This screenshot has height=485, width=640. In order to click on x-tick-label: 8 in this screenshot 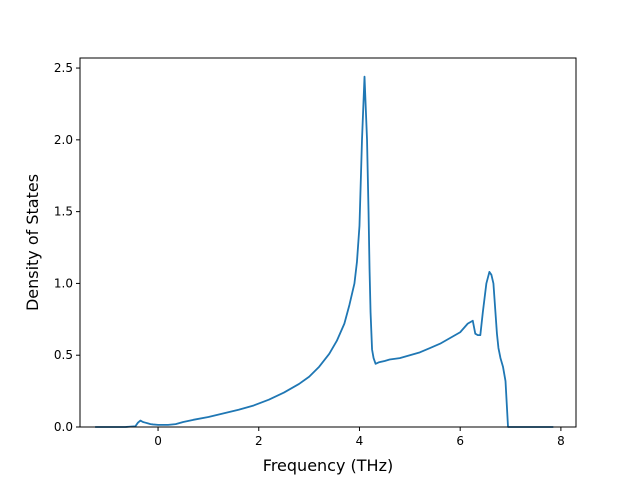, I will do `click(561, 441)`.